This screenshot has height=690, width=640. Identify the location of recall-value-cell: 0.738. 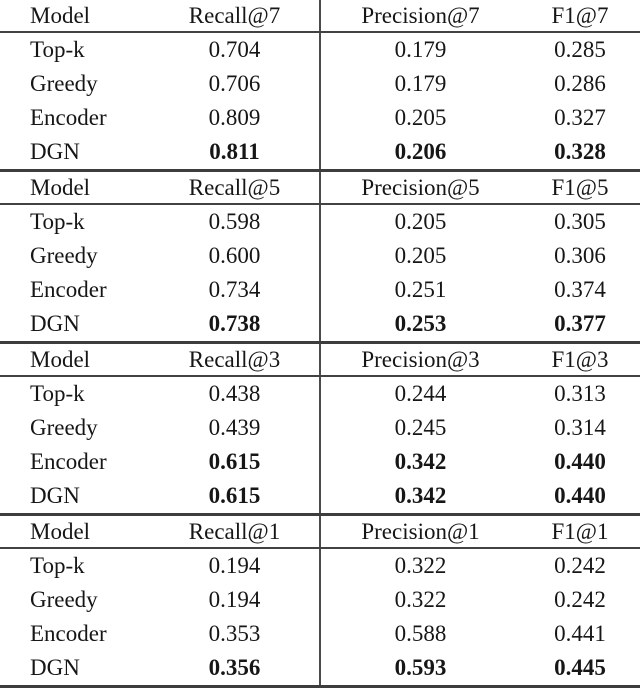
(235, 325).